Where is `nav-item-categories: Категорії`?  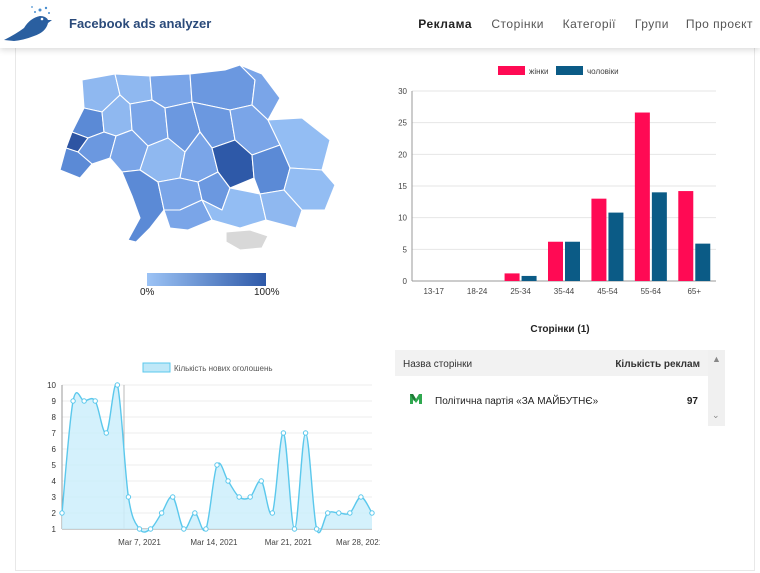
nav-item-categories: Категорії is located at coordinates (589, 24).